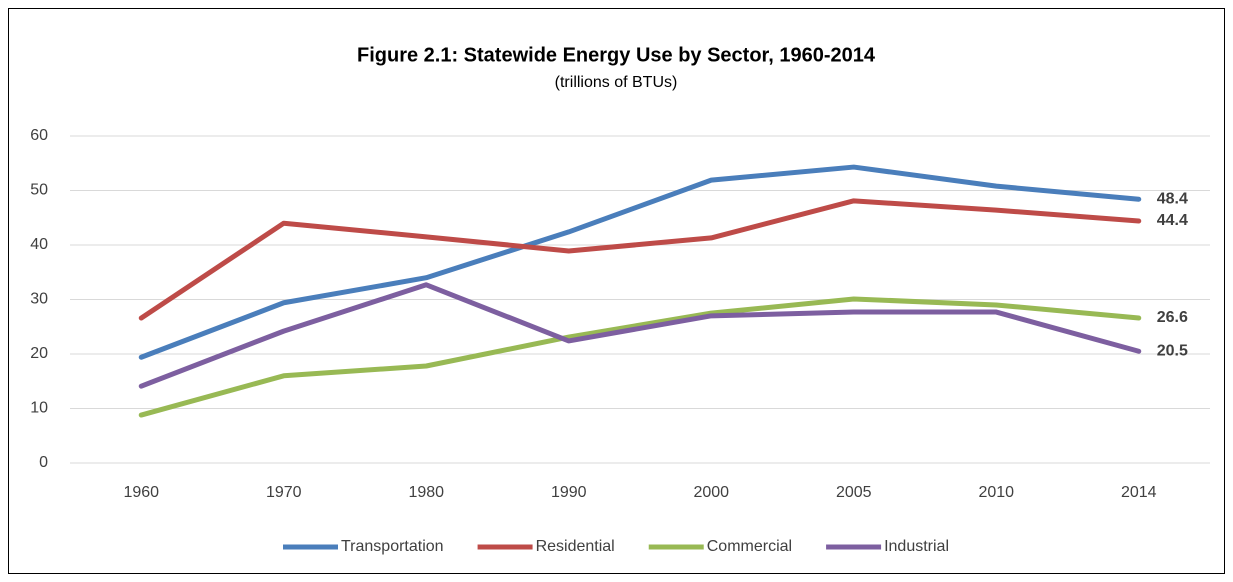 Image resolution: width=1233 pixels, height=582 pixels. I want to click on x-tick-label: 2014, so click(1139, 492).